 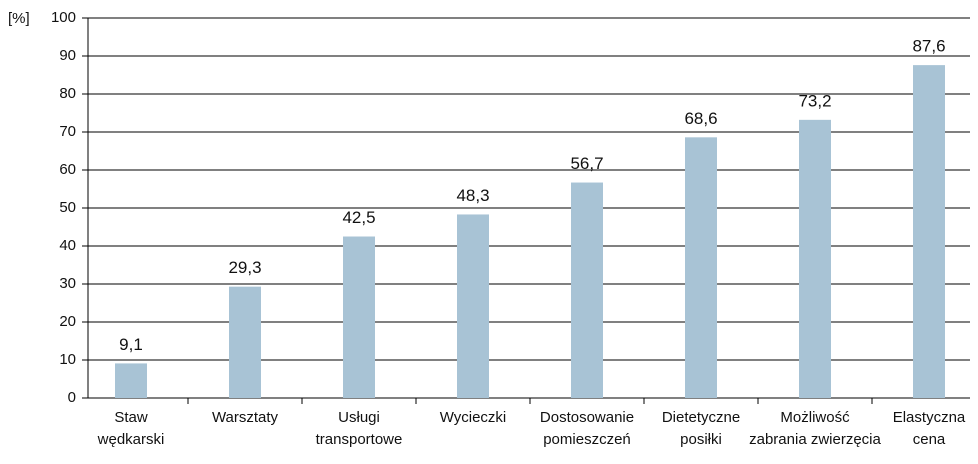 What do you see at coordinates (473, 417) in the screenshot?
I see `x-tick-label: Wycieczki` at bounding box center [473, 417].